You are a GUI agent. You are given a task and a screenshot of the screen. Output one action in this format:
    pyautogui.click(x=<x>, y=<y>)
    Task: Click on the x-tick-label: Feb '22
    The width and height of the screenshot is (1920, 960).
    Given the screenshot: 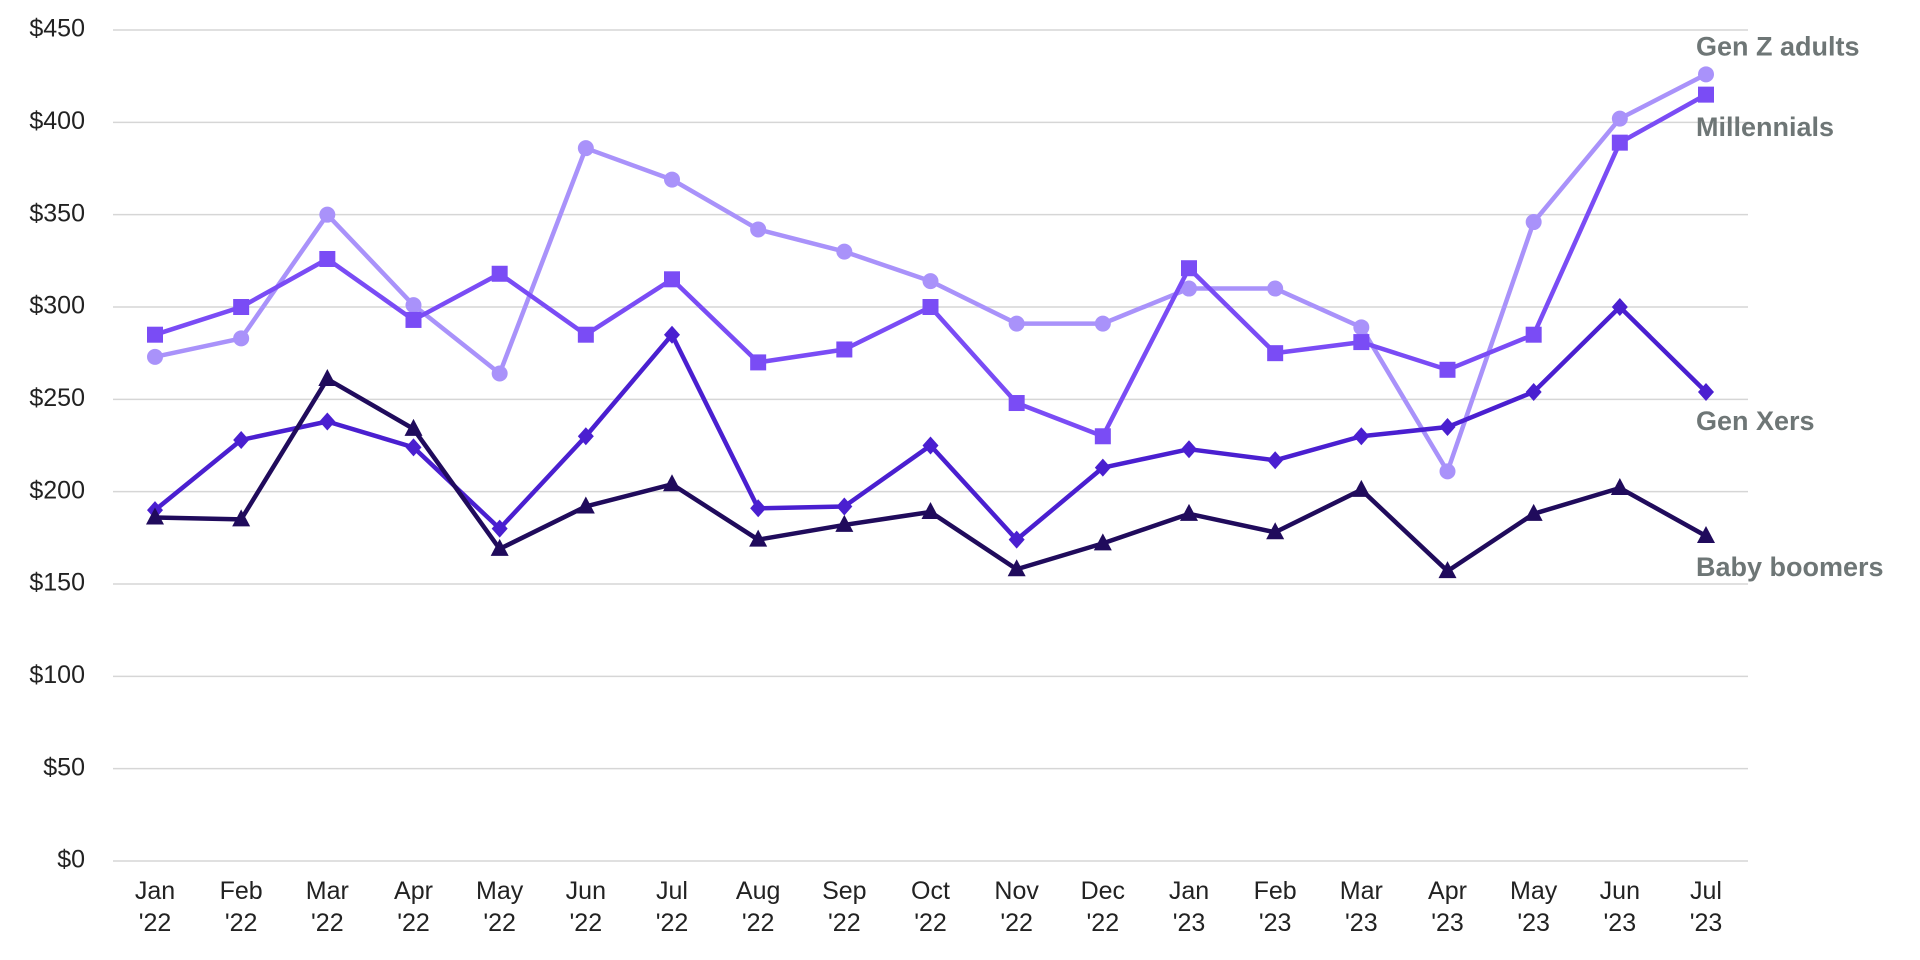 What is the action you would take?
    pyautogui.click(x=241, y=907)
    